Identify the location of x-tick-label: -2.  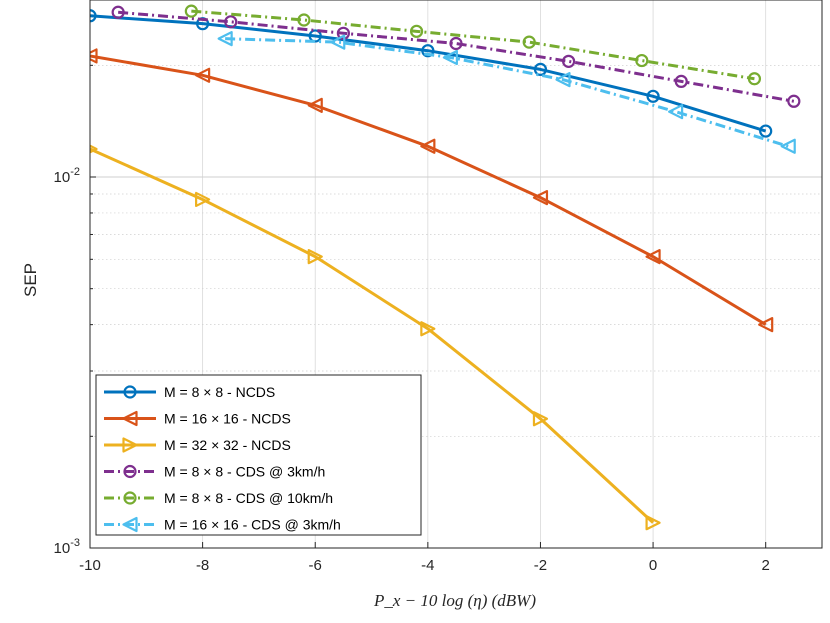
(540, 565).